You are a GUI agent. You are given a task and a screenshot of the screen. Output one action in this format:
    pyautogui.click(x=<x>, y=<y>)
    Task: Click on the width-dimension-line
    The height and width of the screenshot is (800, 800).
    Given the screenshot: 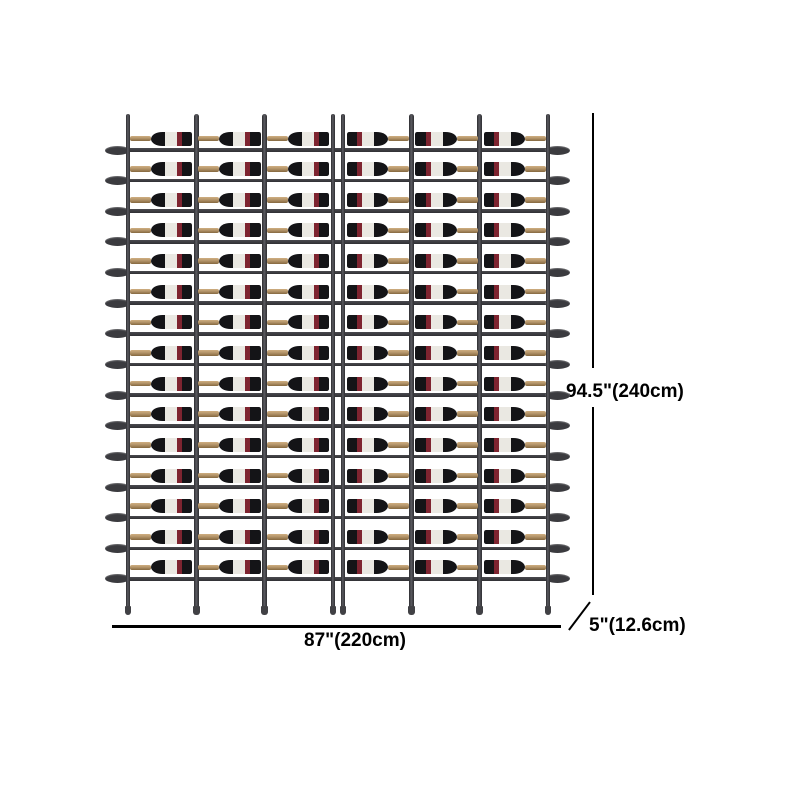 What is the action you would take?
    pyautogui.click(x=336, y=626)
    